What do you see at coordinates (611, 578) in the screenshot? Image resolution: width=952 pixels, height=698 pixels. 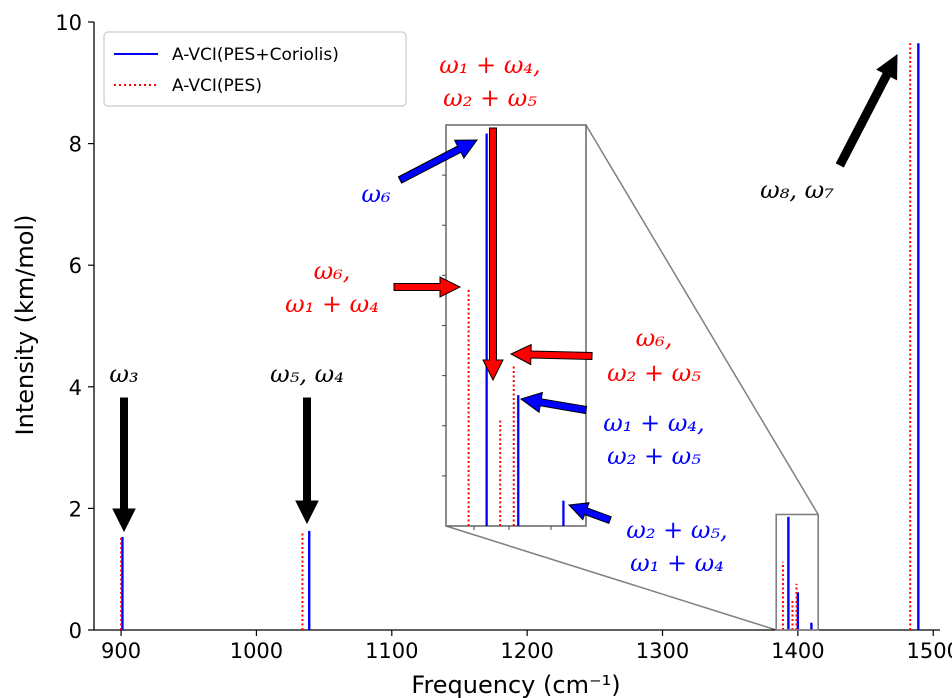 I see `inset-connector-lower` at bounding box center [611, 578].